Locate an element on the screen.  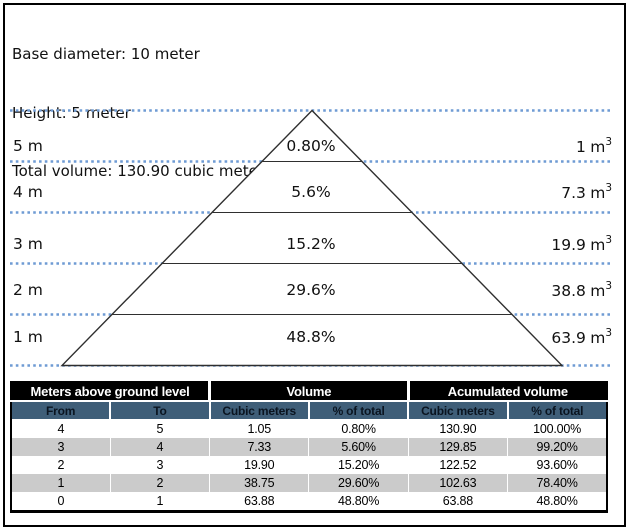
col-header-percent-of-total: % of total is located at coordinates (358, 410).